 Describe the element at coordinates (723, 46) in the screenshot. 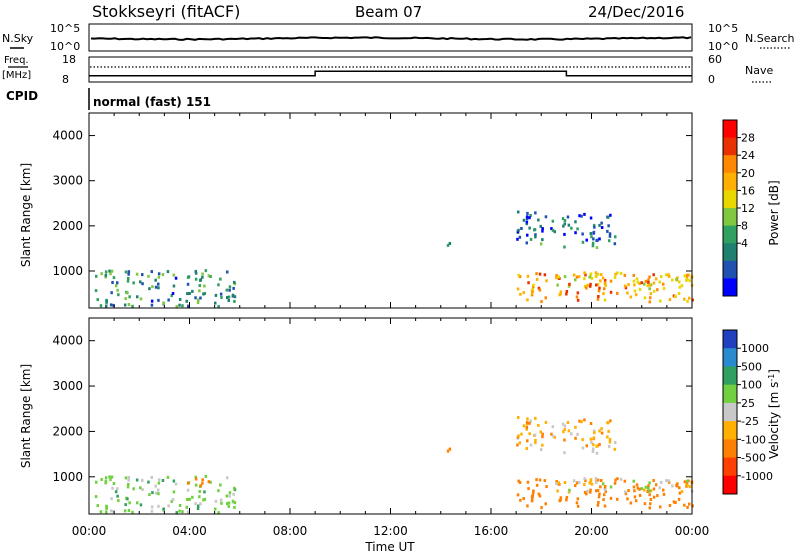

I see `noise-tick-right-bottom: 10^0` at that location.